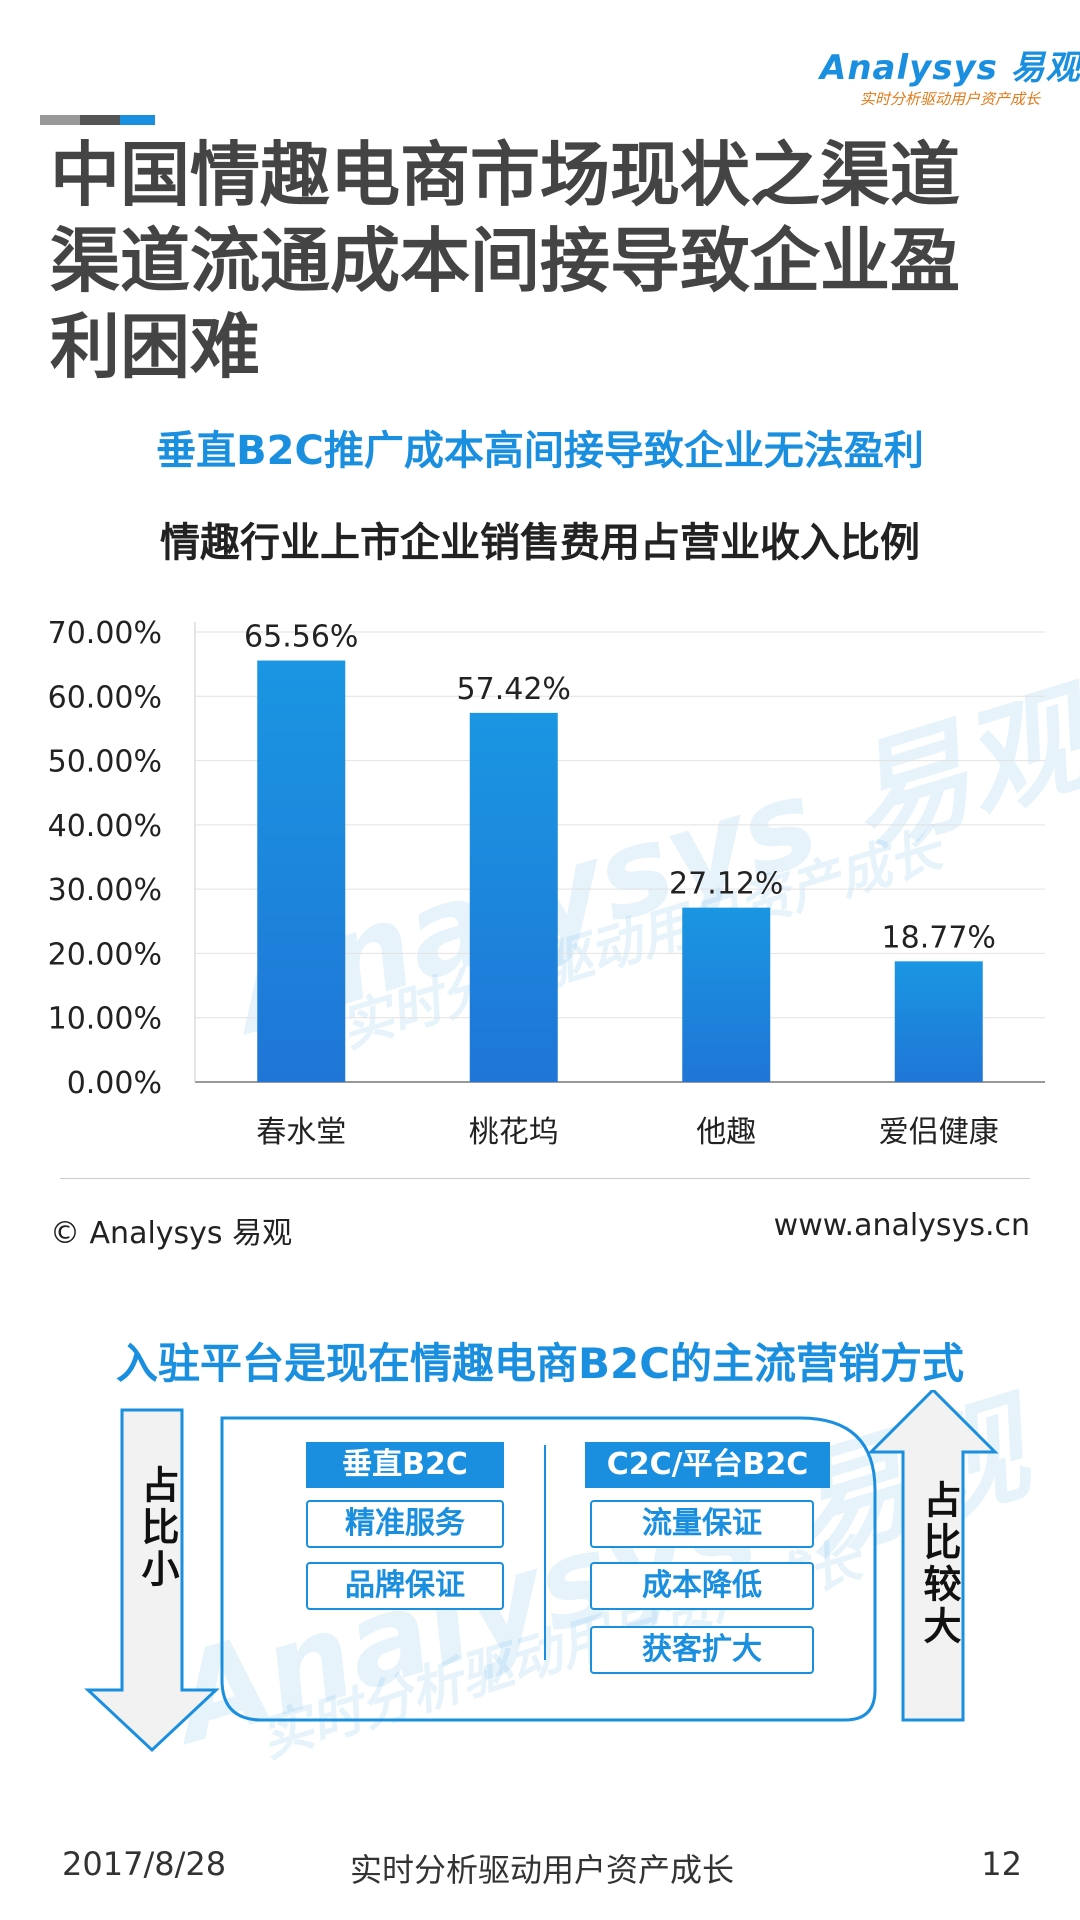  I want to click on down-arrow-shape, so click(152, 1580).